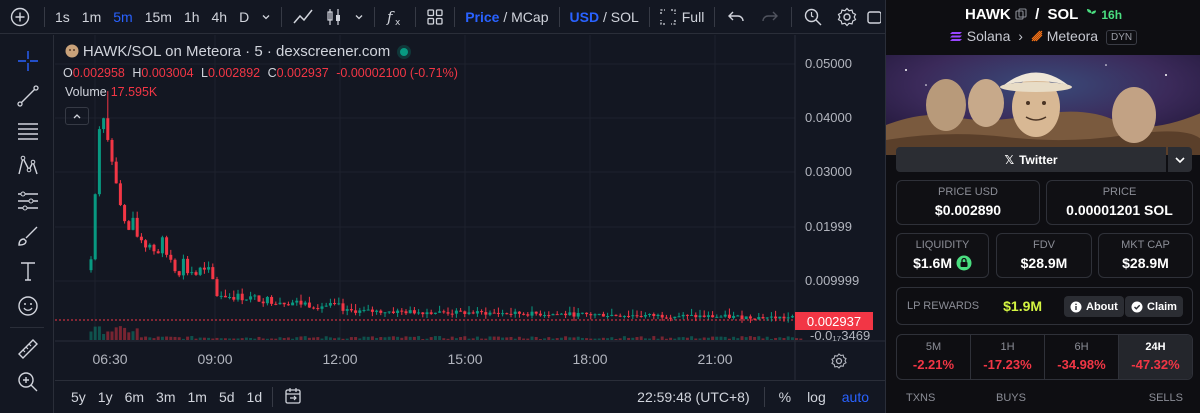 Image resolution: width=1200 pixels, height=413 pixels. What do you see at coordinates (293, 397) in the screenshot?
I see `goto-date-button` at bounding box center [293, 397].